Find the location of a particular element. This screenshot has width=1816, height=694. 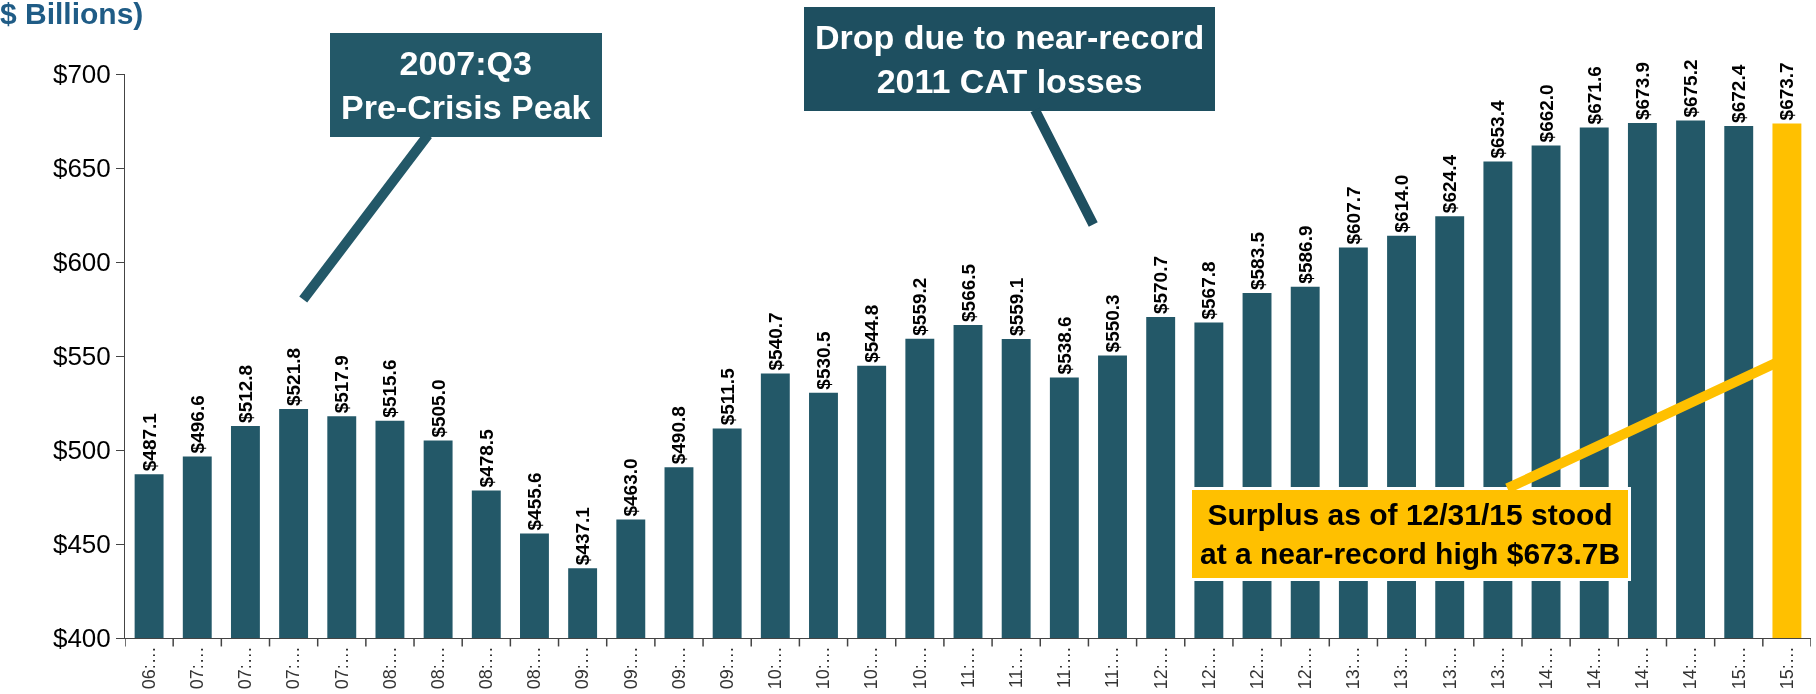

data-label: $490.8 is located at coordinates (679, 435).